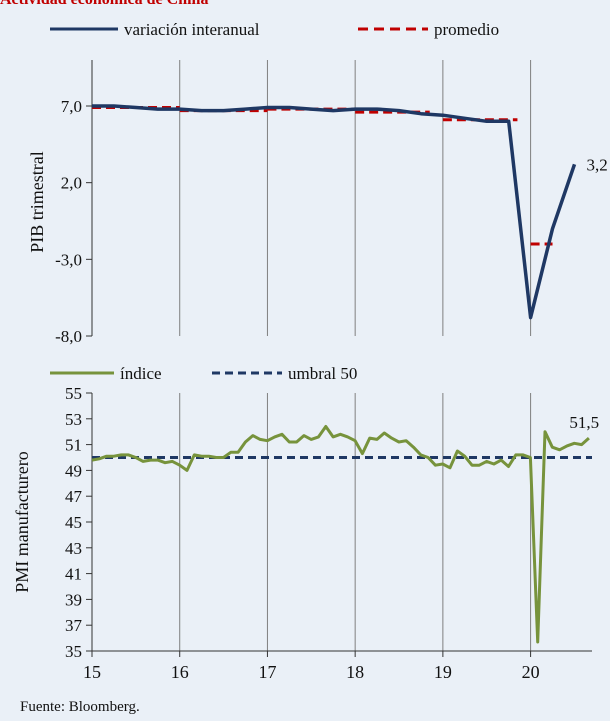 The width and height of the screenshot is (610, 721). What do you see at coordinates (192, 29) in the screenshot?
I see `gdp-legend-label-yoy: variación interanual` at bounding box center [192, 29].